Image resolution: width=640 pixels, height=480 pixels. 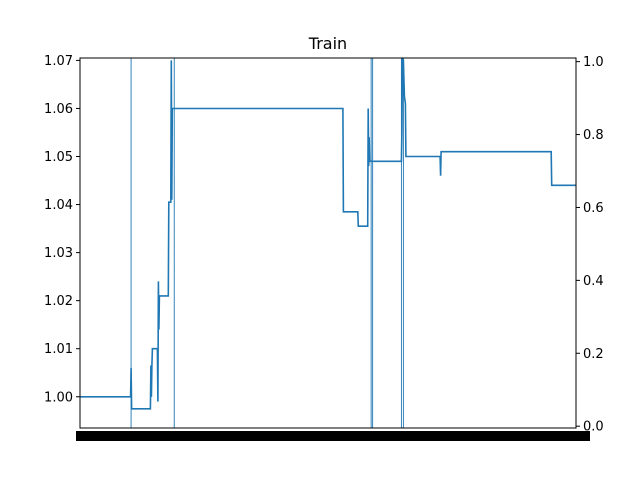 I want to click on y-tick-label-5: 1.05, so click(x=58, y=157).